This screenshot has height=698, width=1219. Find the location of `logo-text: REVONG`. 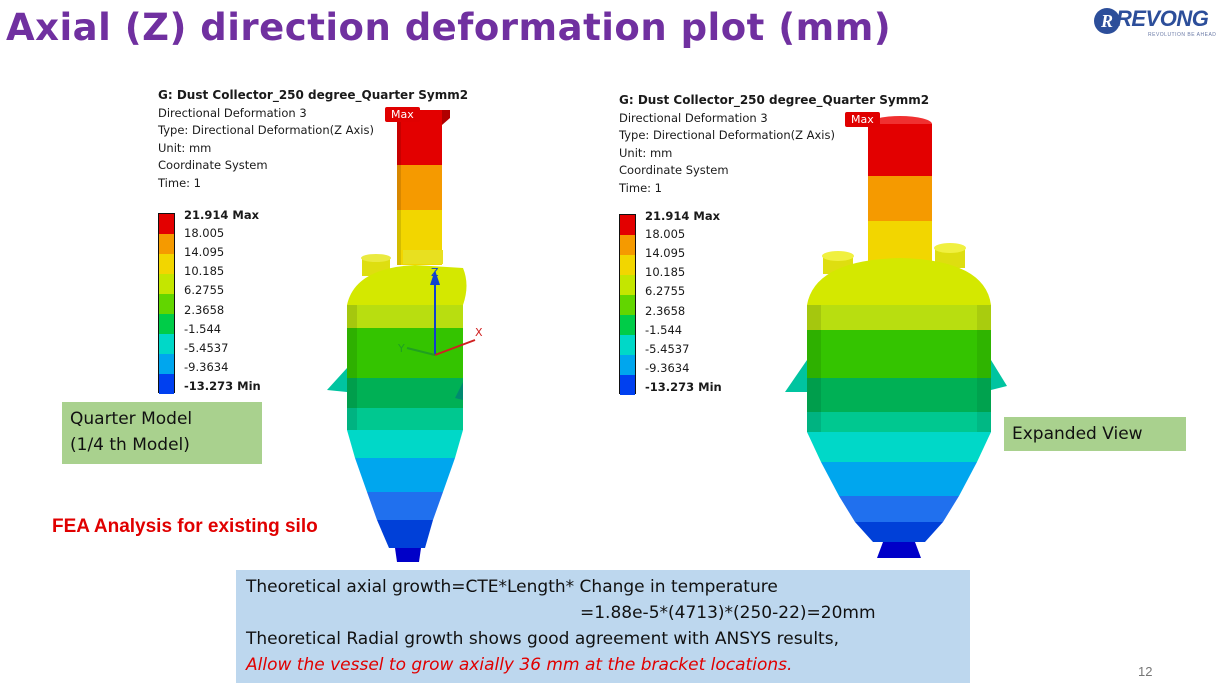

logo-text: REVONG is located at coordinates (1162, 18).